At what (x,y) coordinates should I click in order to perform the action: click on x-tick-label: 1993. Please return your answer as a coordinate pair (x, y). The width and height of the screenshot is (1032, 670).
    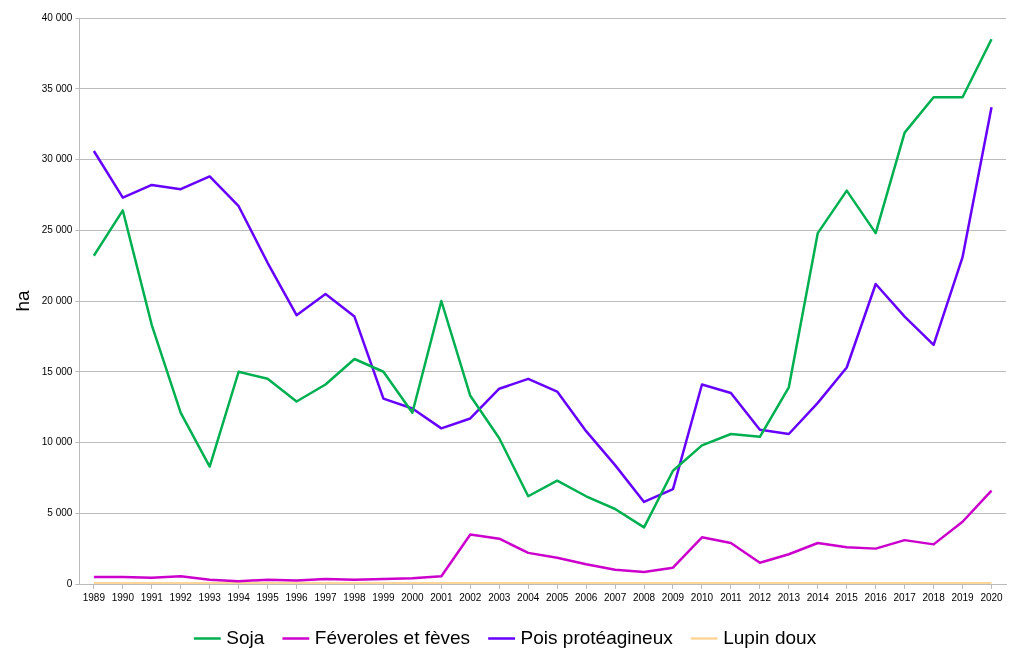
    Looking at the image, I should click on (210, 597).